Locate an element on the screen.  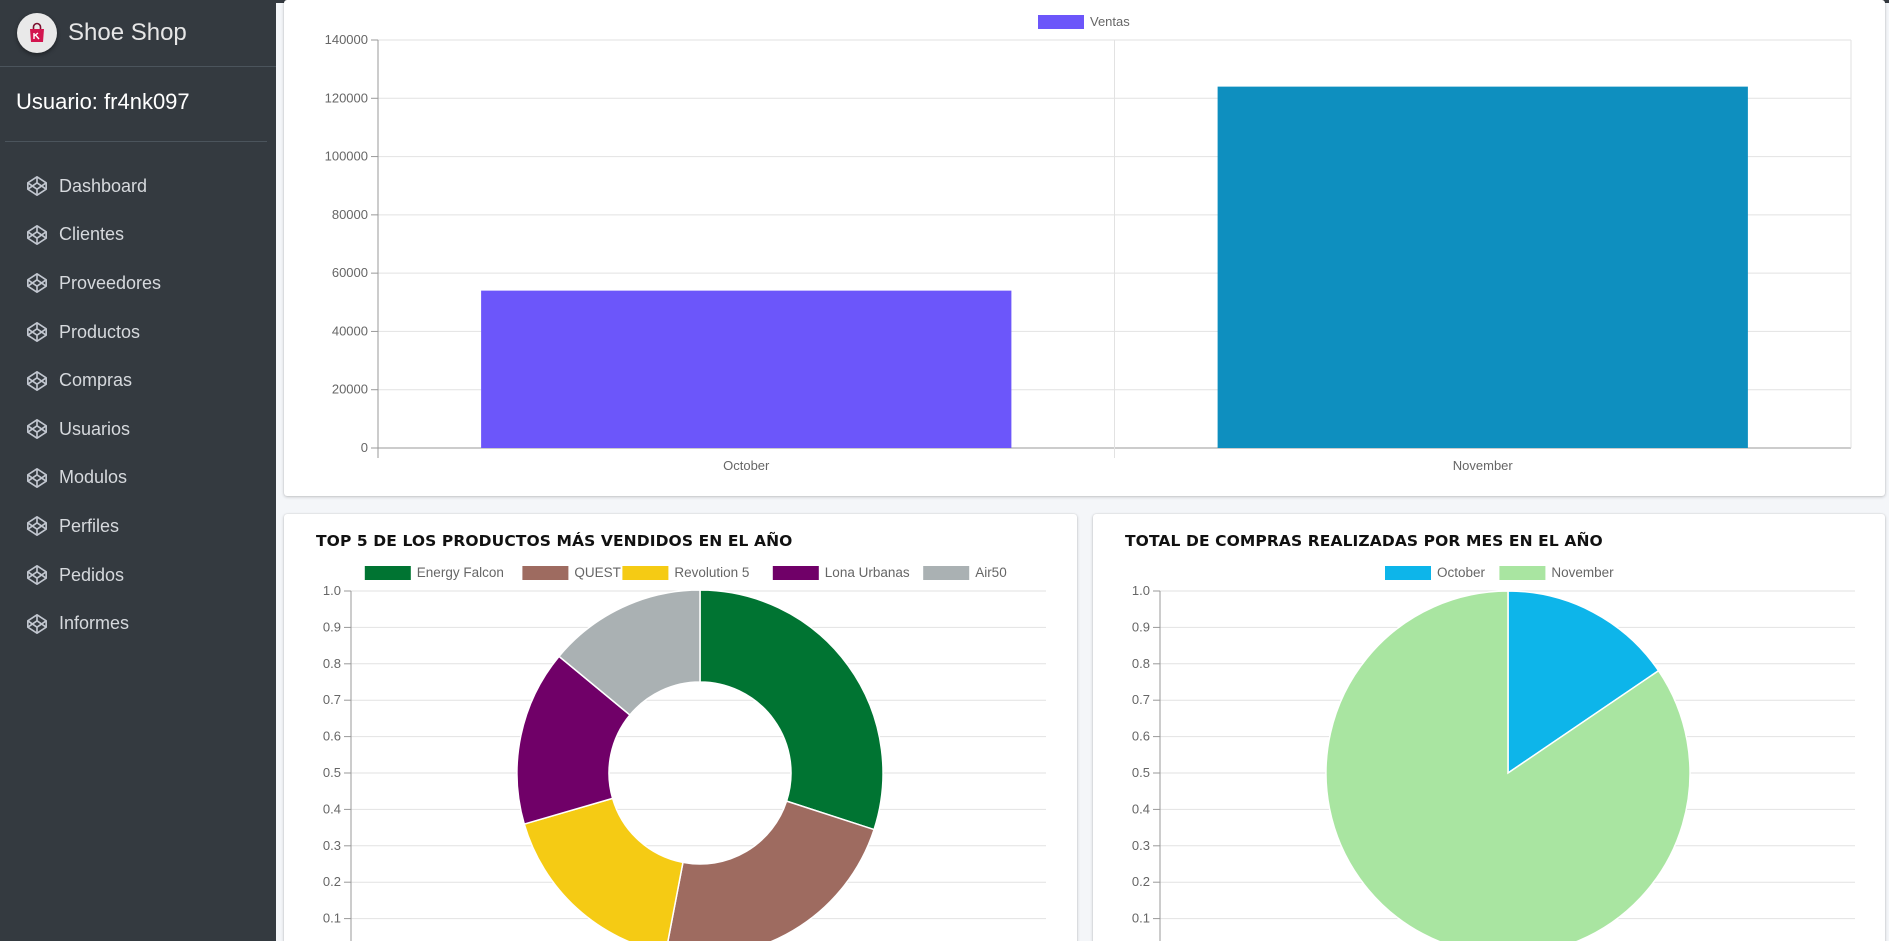
y-tick-label: 80000 is located at coordinates (350, 214).